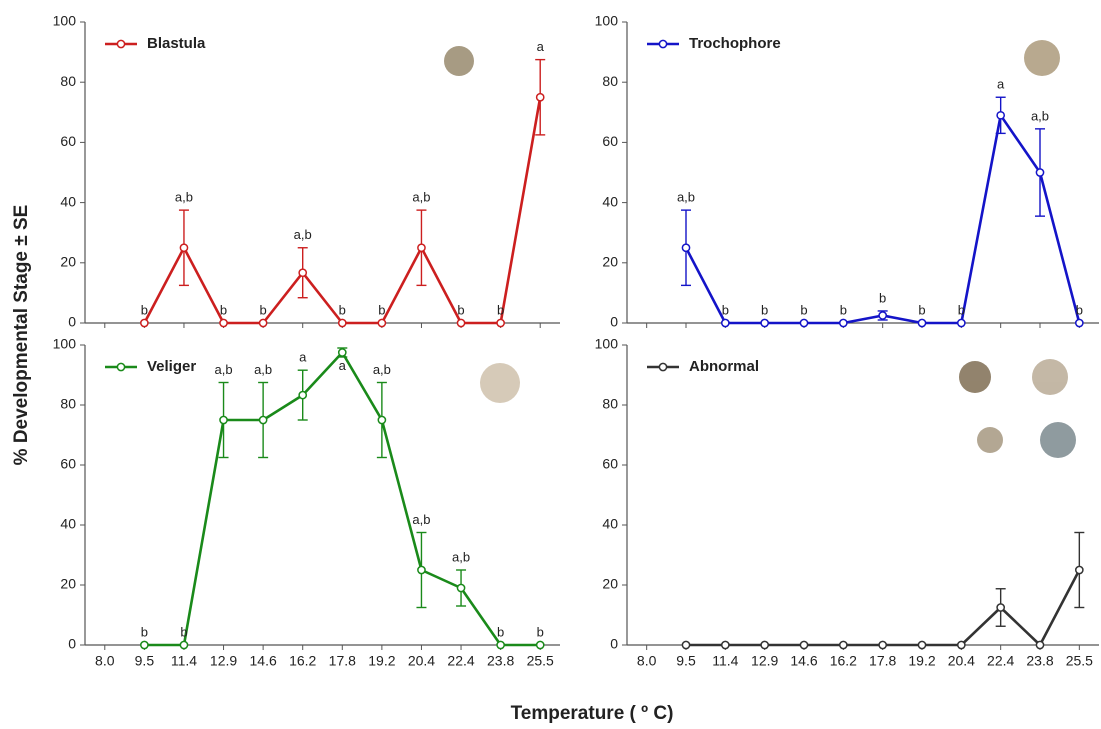  Describe the element at coordinates (342, 661) in the screenshot. I see `x-tick-label: 17.8` at that location.